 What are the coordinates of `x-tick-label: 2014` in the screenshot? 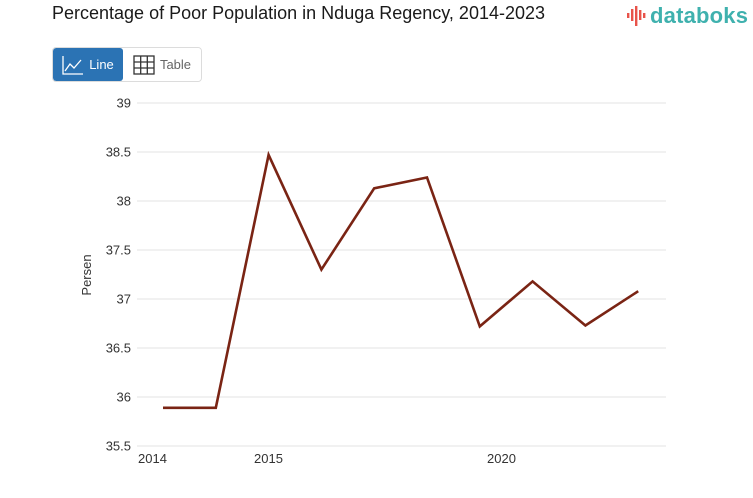 It's located at (152, 458).